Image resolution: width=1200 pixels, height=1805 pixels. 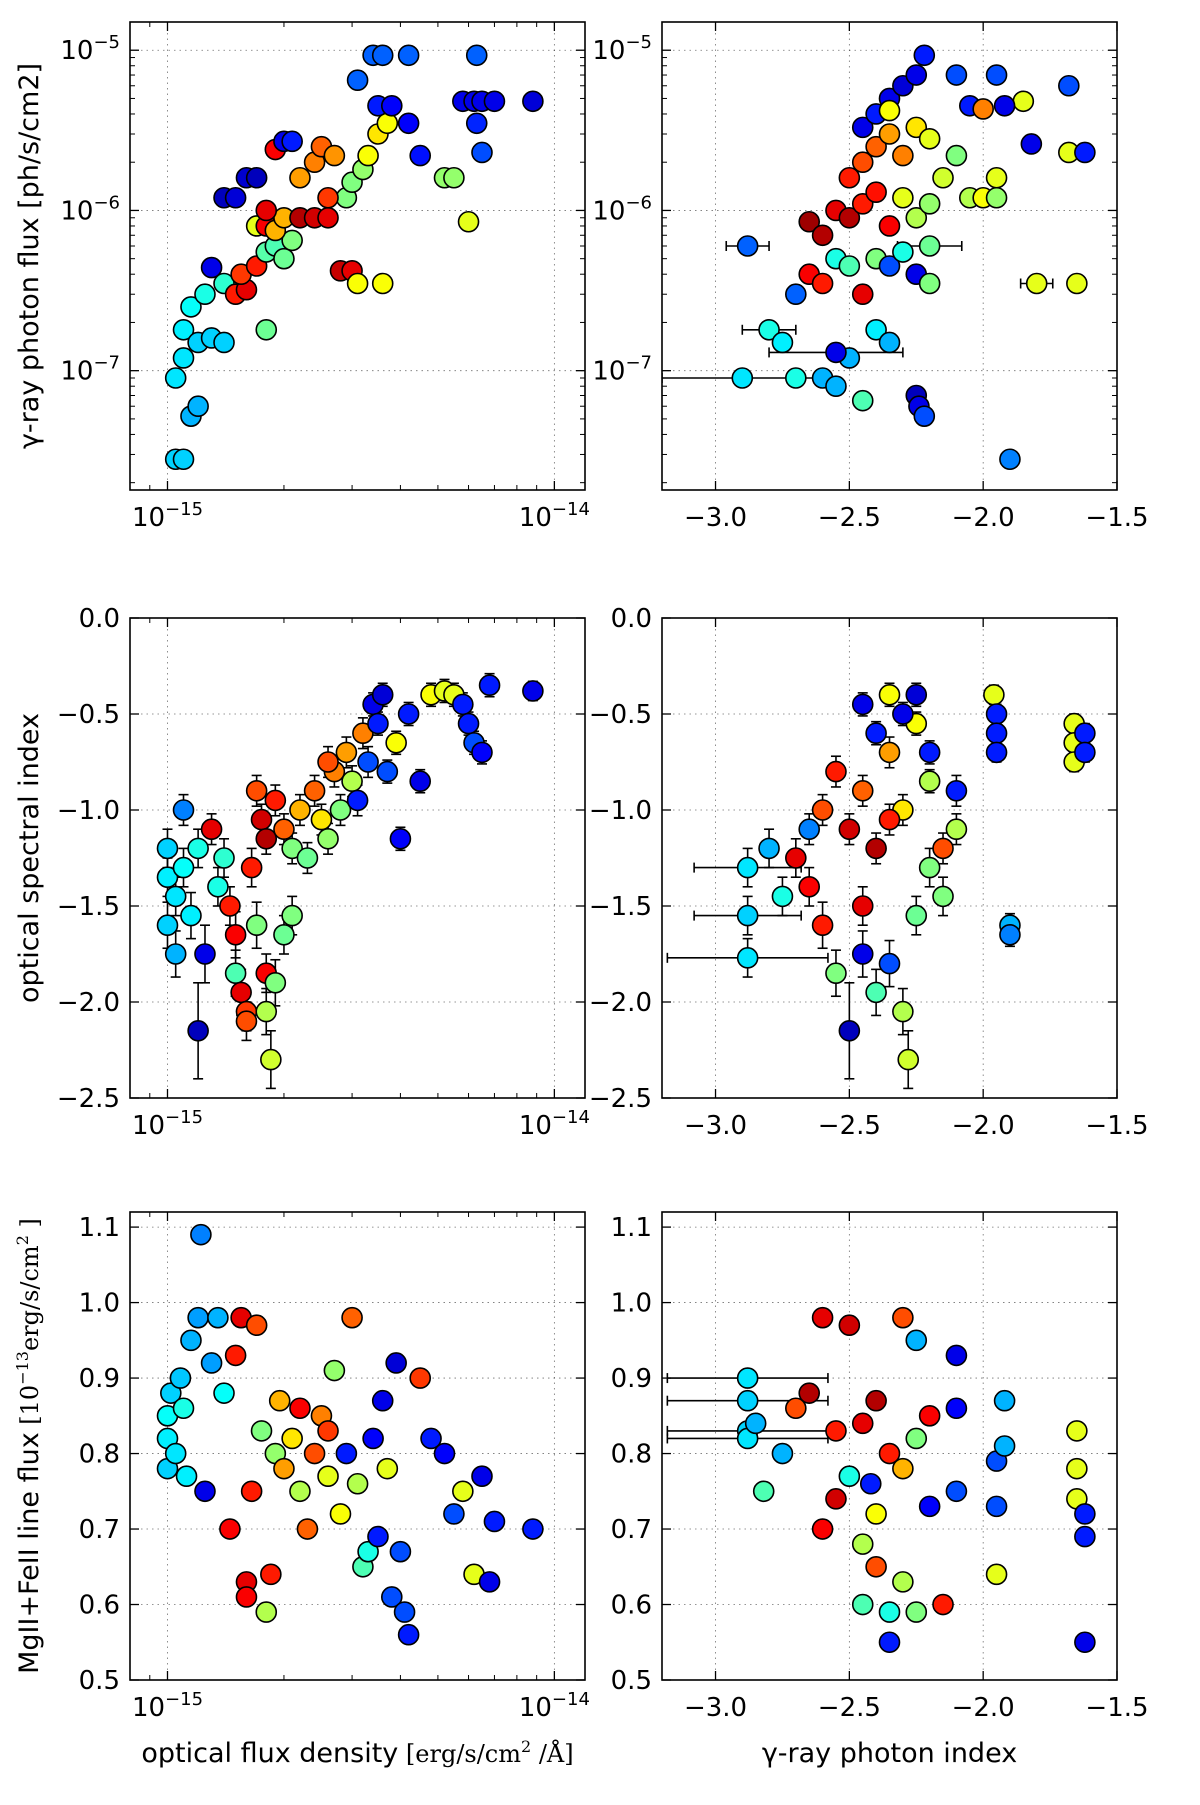 What do you see at coordinates (715, 1126) in the screenshot?
I see `x-tick-label: −3.0` at bounding box center [715, 1126].